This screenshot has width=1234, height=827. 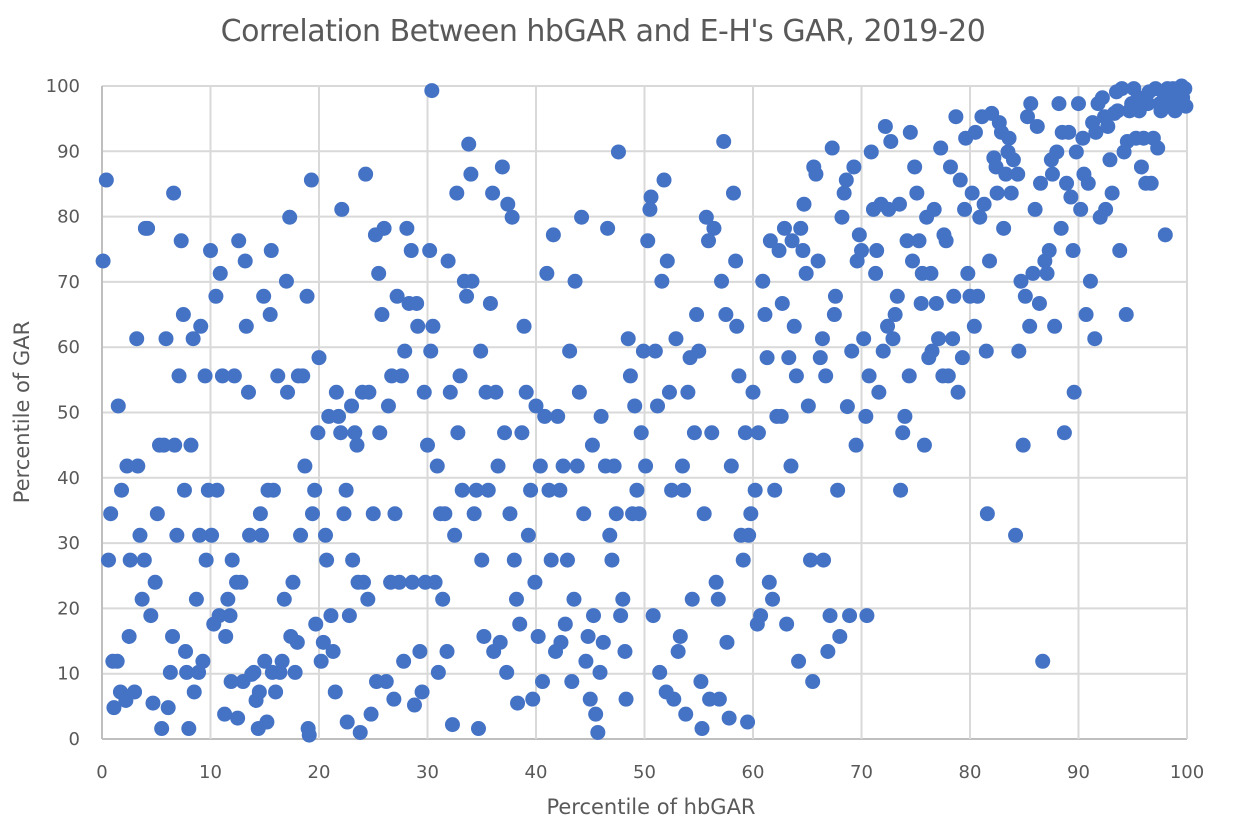 What do you see at coordinates (68, 674) in the screenshot?
I see `y-tick-label: 10` at bounding box center [68, 674].